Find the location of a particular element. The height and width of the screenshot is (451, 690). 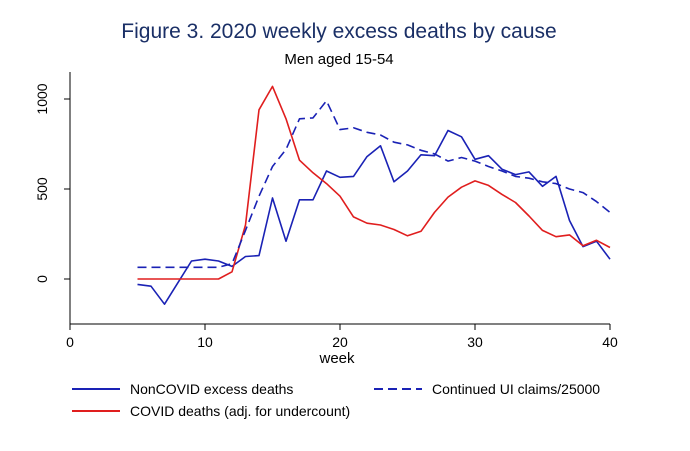

chart-subtitle: Men aged 15-54 is located at coordinates (338, 59).